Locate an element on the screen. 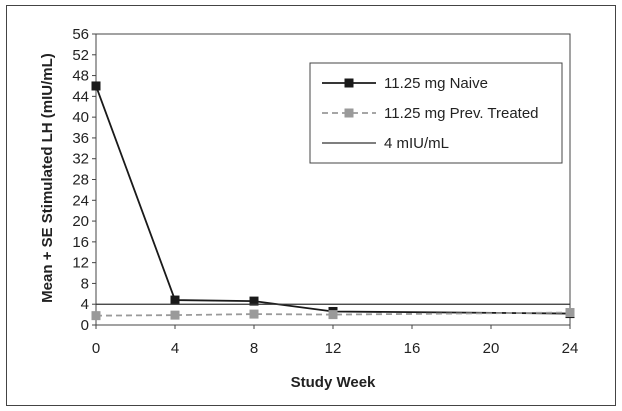  y-tick-label: 36 is located at coordinates (80, 138).